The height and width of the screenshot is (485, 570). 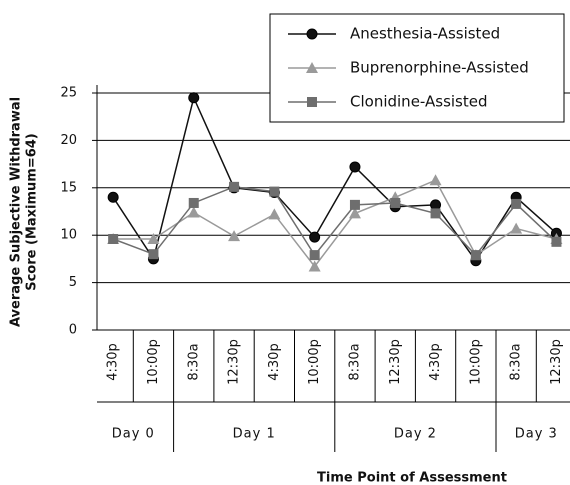 What do you see at coordinates (68, 140) in the screenshot?
I see `y-tick-label: 20` at bounding box center [68, 140].